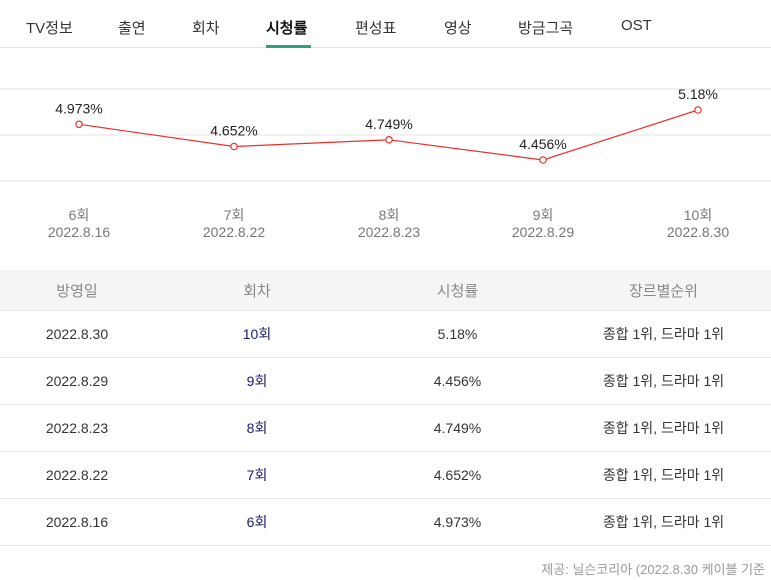 The width and height of the screenshot is (771, 580). What do you see at coordinates (457, 334) in the screenshot?
I see `cell-rating: 5.18%` at bounding box center [457, 334].